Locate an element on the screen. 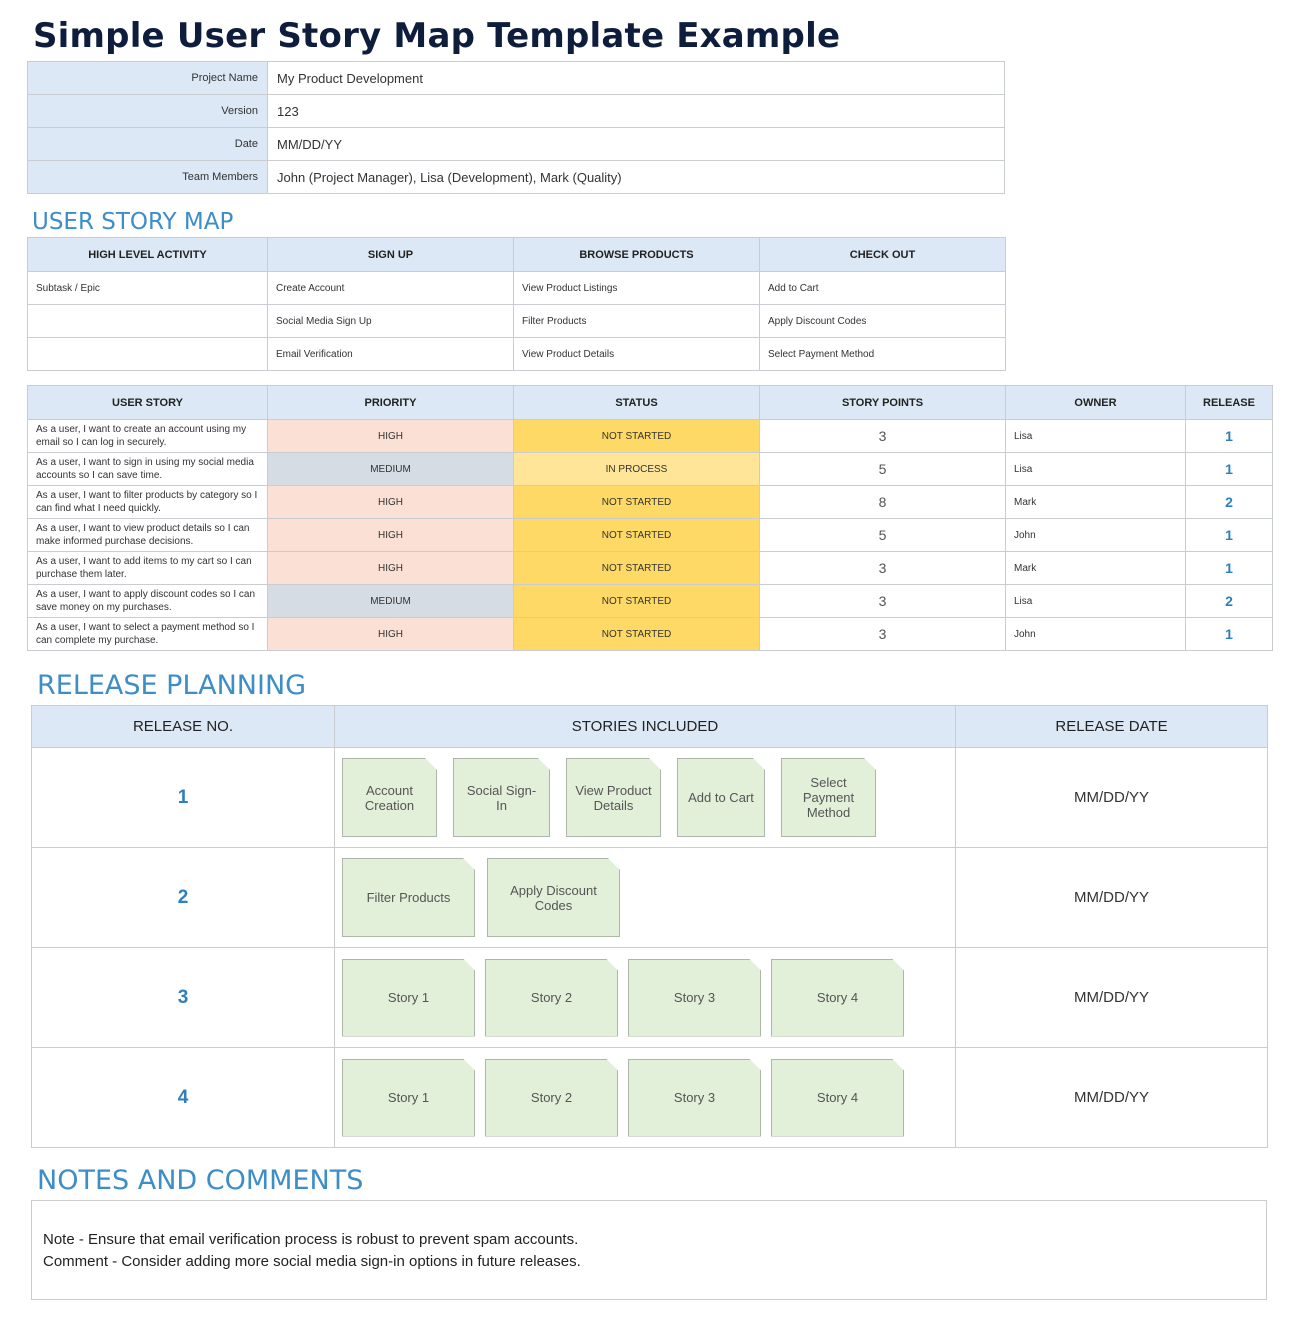  story-card-label: Filter Products is located at coordinates (408, 897).